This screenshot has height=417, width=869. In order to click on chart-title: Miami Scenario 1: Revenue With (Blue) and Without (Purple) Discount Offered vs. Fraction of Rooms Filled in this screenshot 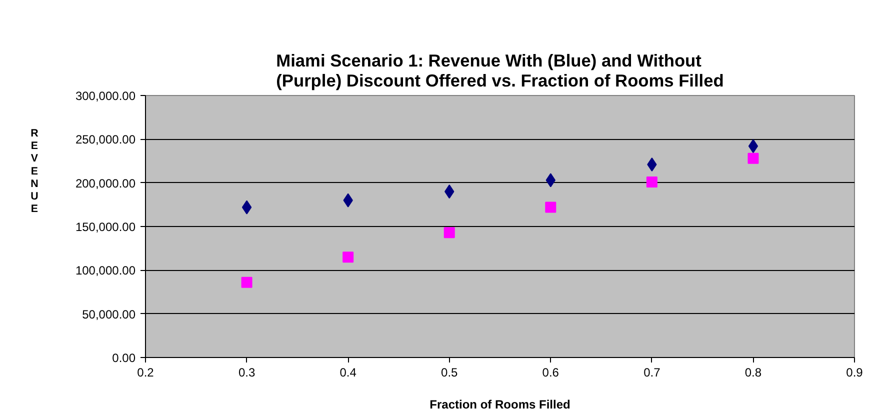, I will do `click(500, 70)`.